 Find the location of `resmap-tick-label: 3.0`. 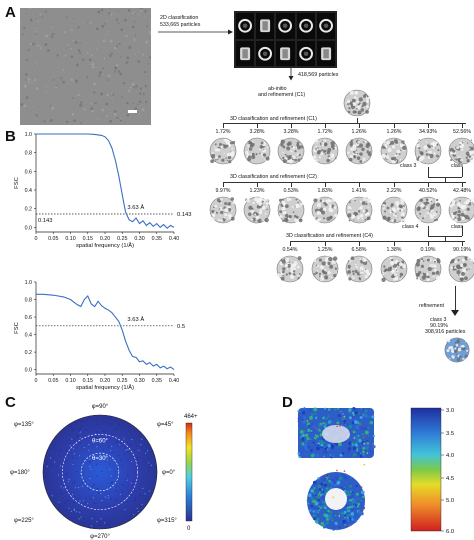

resmap-tick-label: 3.0 is located at coordinates (450, 411).